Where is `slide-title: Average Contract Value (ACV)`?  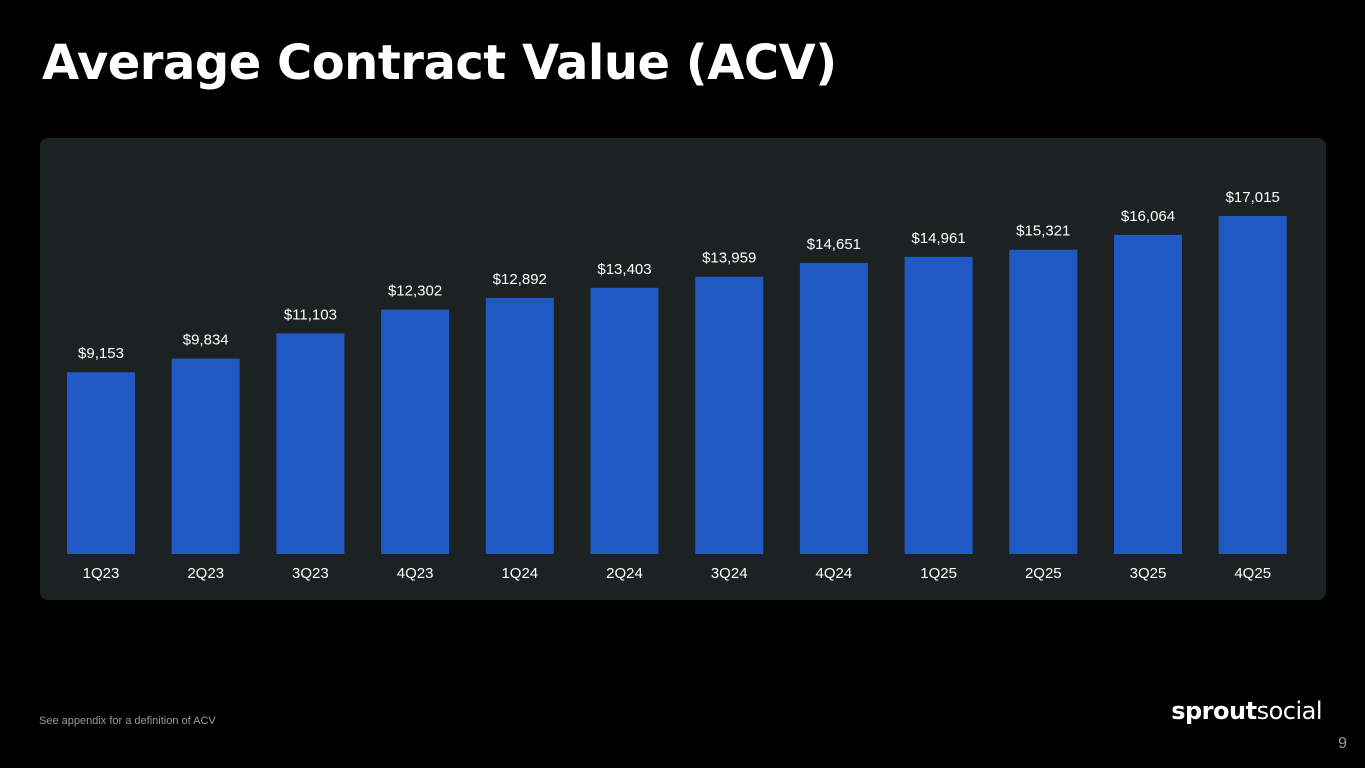
slide-title: Average Contract Value (ACV) is located at coordinates (439, 63).